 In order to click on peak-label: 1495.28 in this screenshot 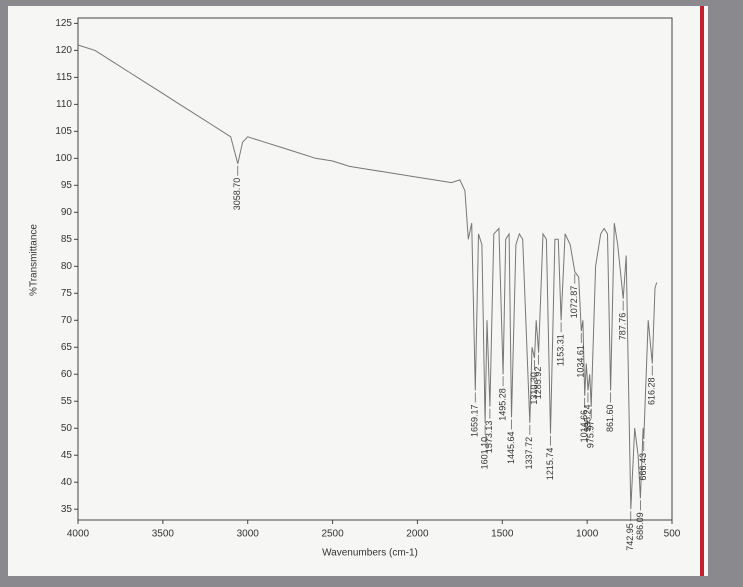, I will do `click(502, 404)`.